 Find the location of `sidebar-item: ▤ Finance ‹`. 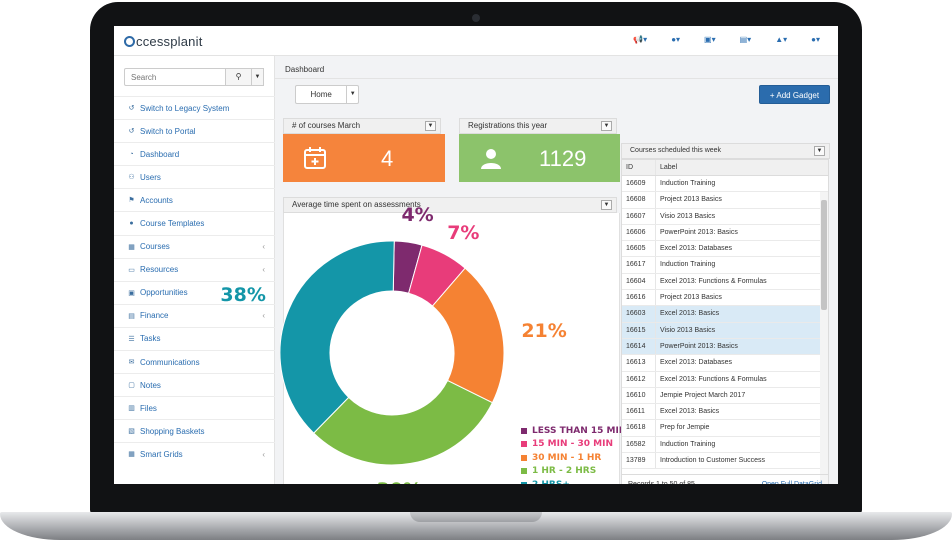

sidebar-item: ▤ Finance ‹ is located at coordinates (194, 315).